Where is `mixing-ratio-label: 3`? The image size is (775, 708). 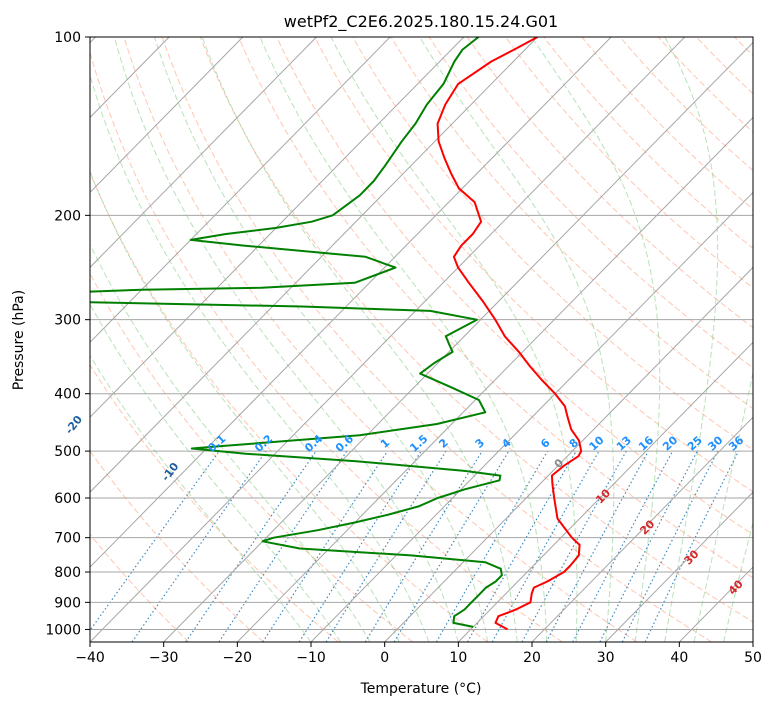 mixing-ratio-label: 3 is located at coordinates (480, 443).